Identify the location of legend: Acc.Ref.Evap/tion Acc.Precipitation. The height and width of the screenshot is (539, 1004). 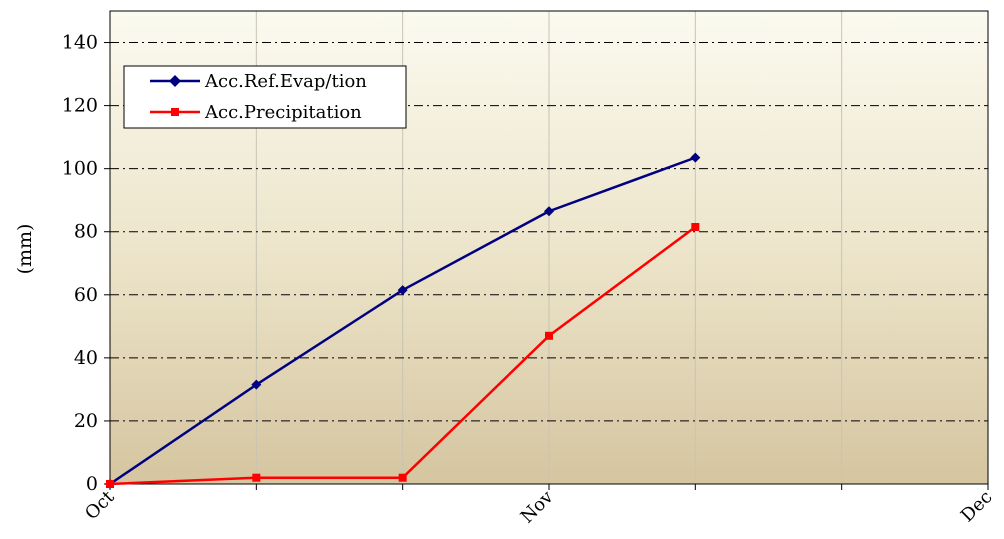
(265, 97).